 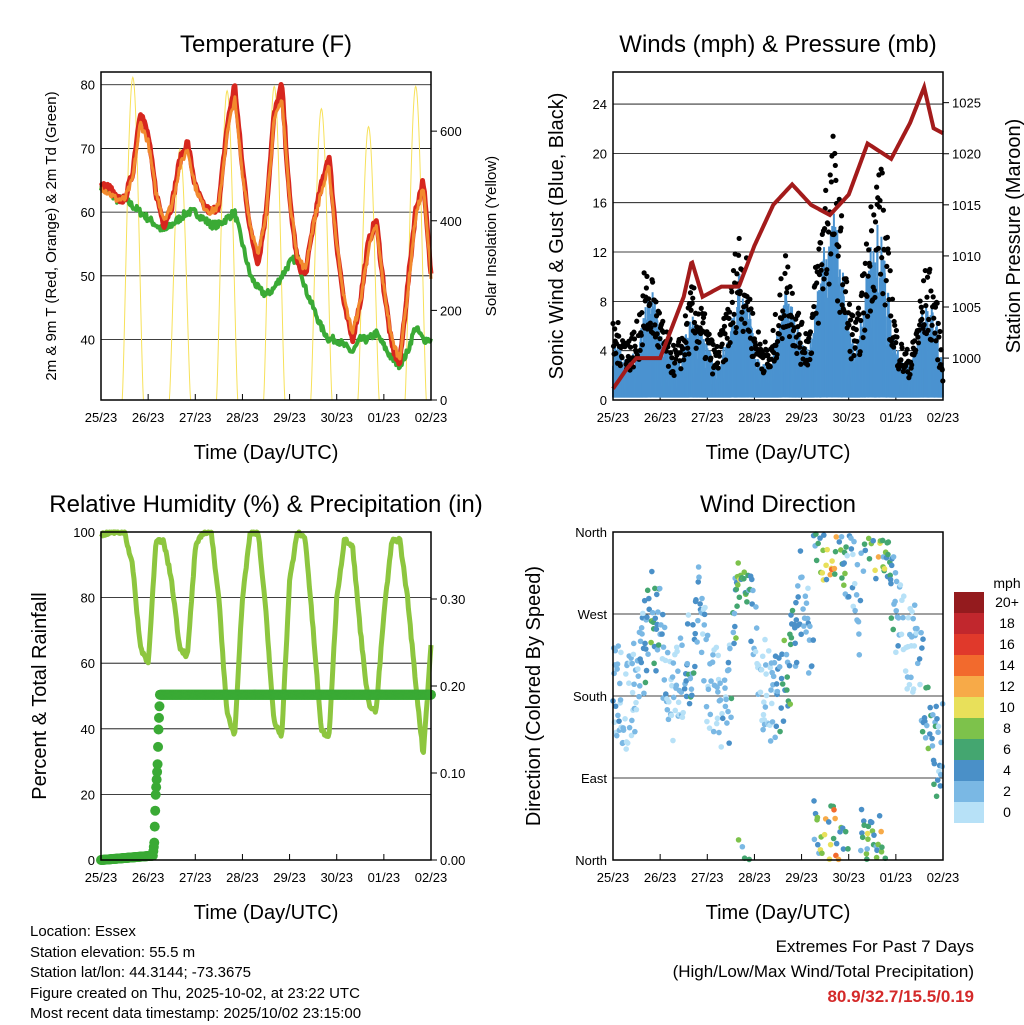 What do you see at coordinates (966, 103) in the screenshot?
I see `y-tick-label-right: 1025` at bounding box center [966, 103].